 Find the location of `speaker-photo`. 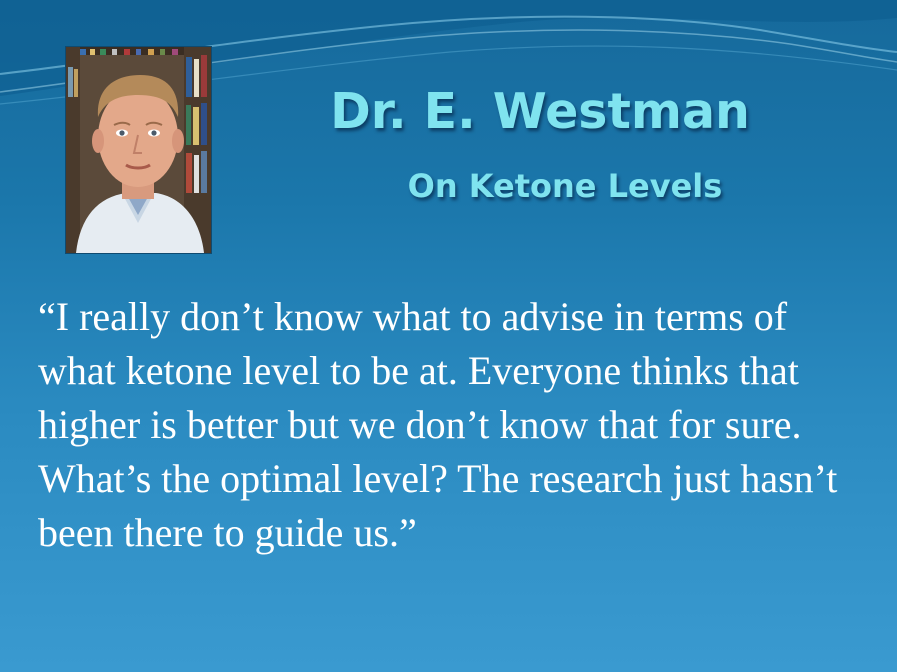

speaker-photo is located at coordinates (138, 150).